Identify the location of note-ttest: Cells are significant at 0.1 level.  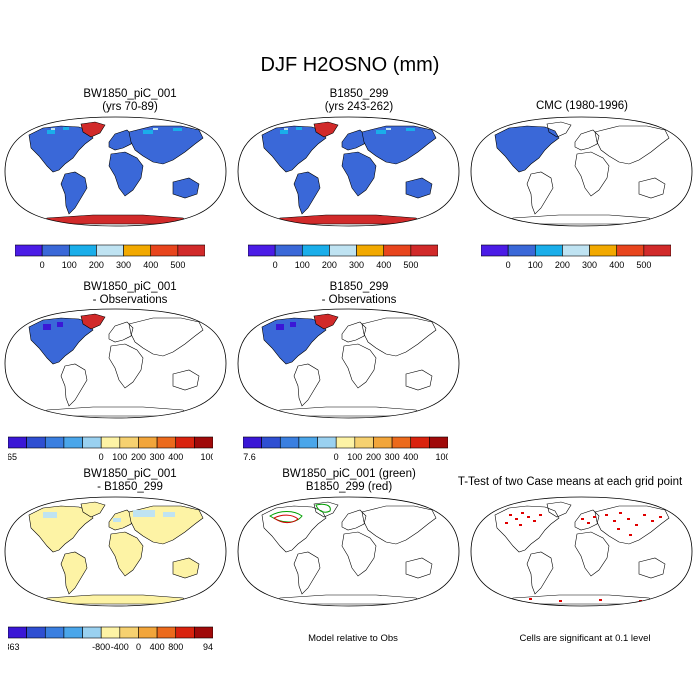
(585, 638).